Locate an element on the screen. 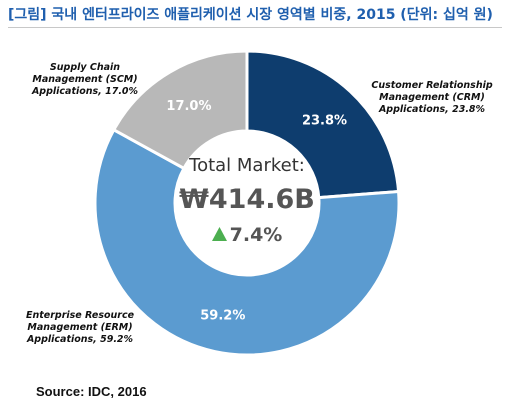 This screenshot has width=510, height=407. title-divider is located at coordinates (255, 27).